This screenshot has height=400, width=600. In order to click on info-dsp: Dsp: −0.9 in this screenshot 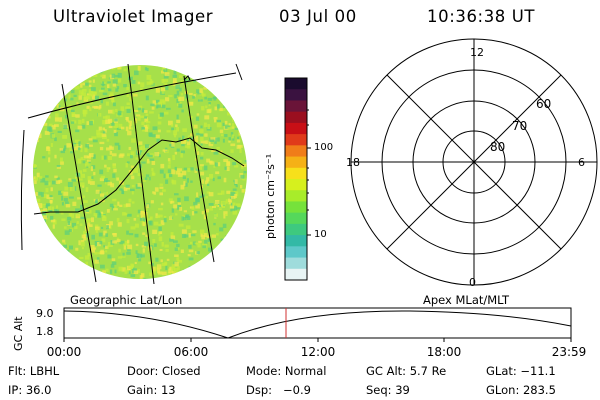, I will do `click(278, 390)`.